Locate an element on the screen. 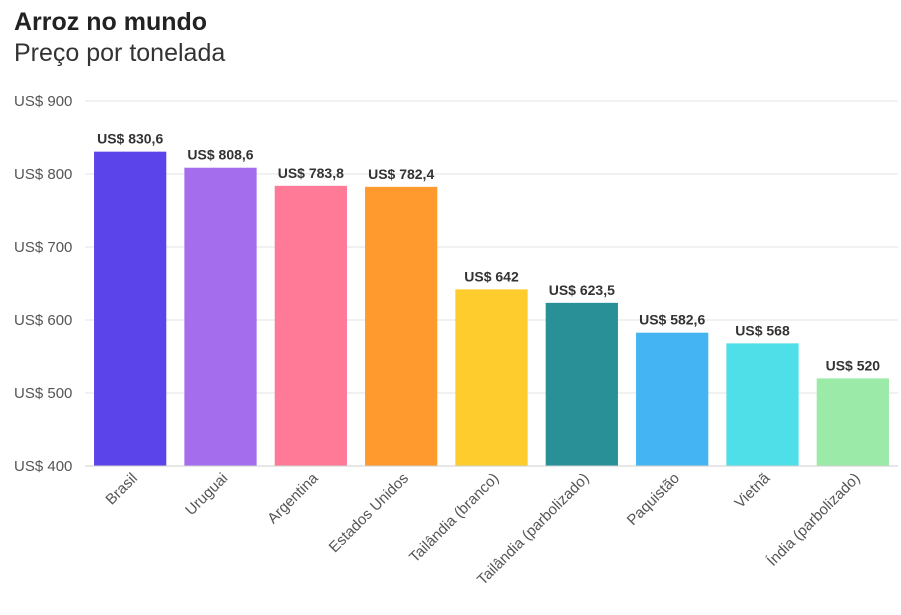 The width and height of the screenshot is (901, 615). y-tick-label: US$ 500 is located at coordinates (43, 393).